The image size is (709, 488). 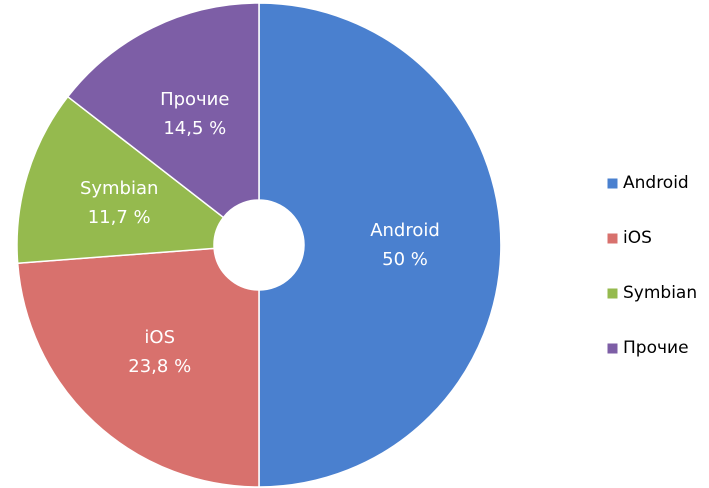 What do you see at coordinates (405, 230) in the screenshot?
I see `data-label-name: Android` at bounding box center [405, 230].